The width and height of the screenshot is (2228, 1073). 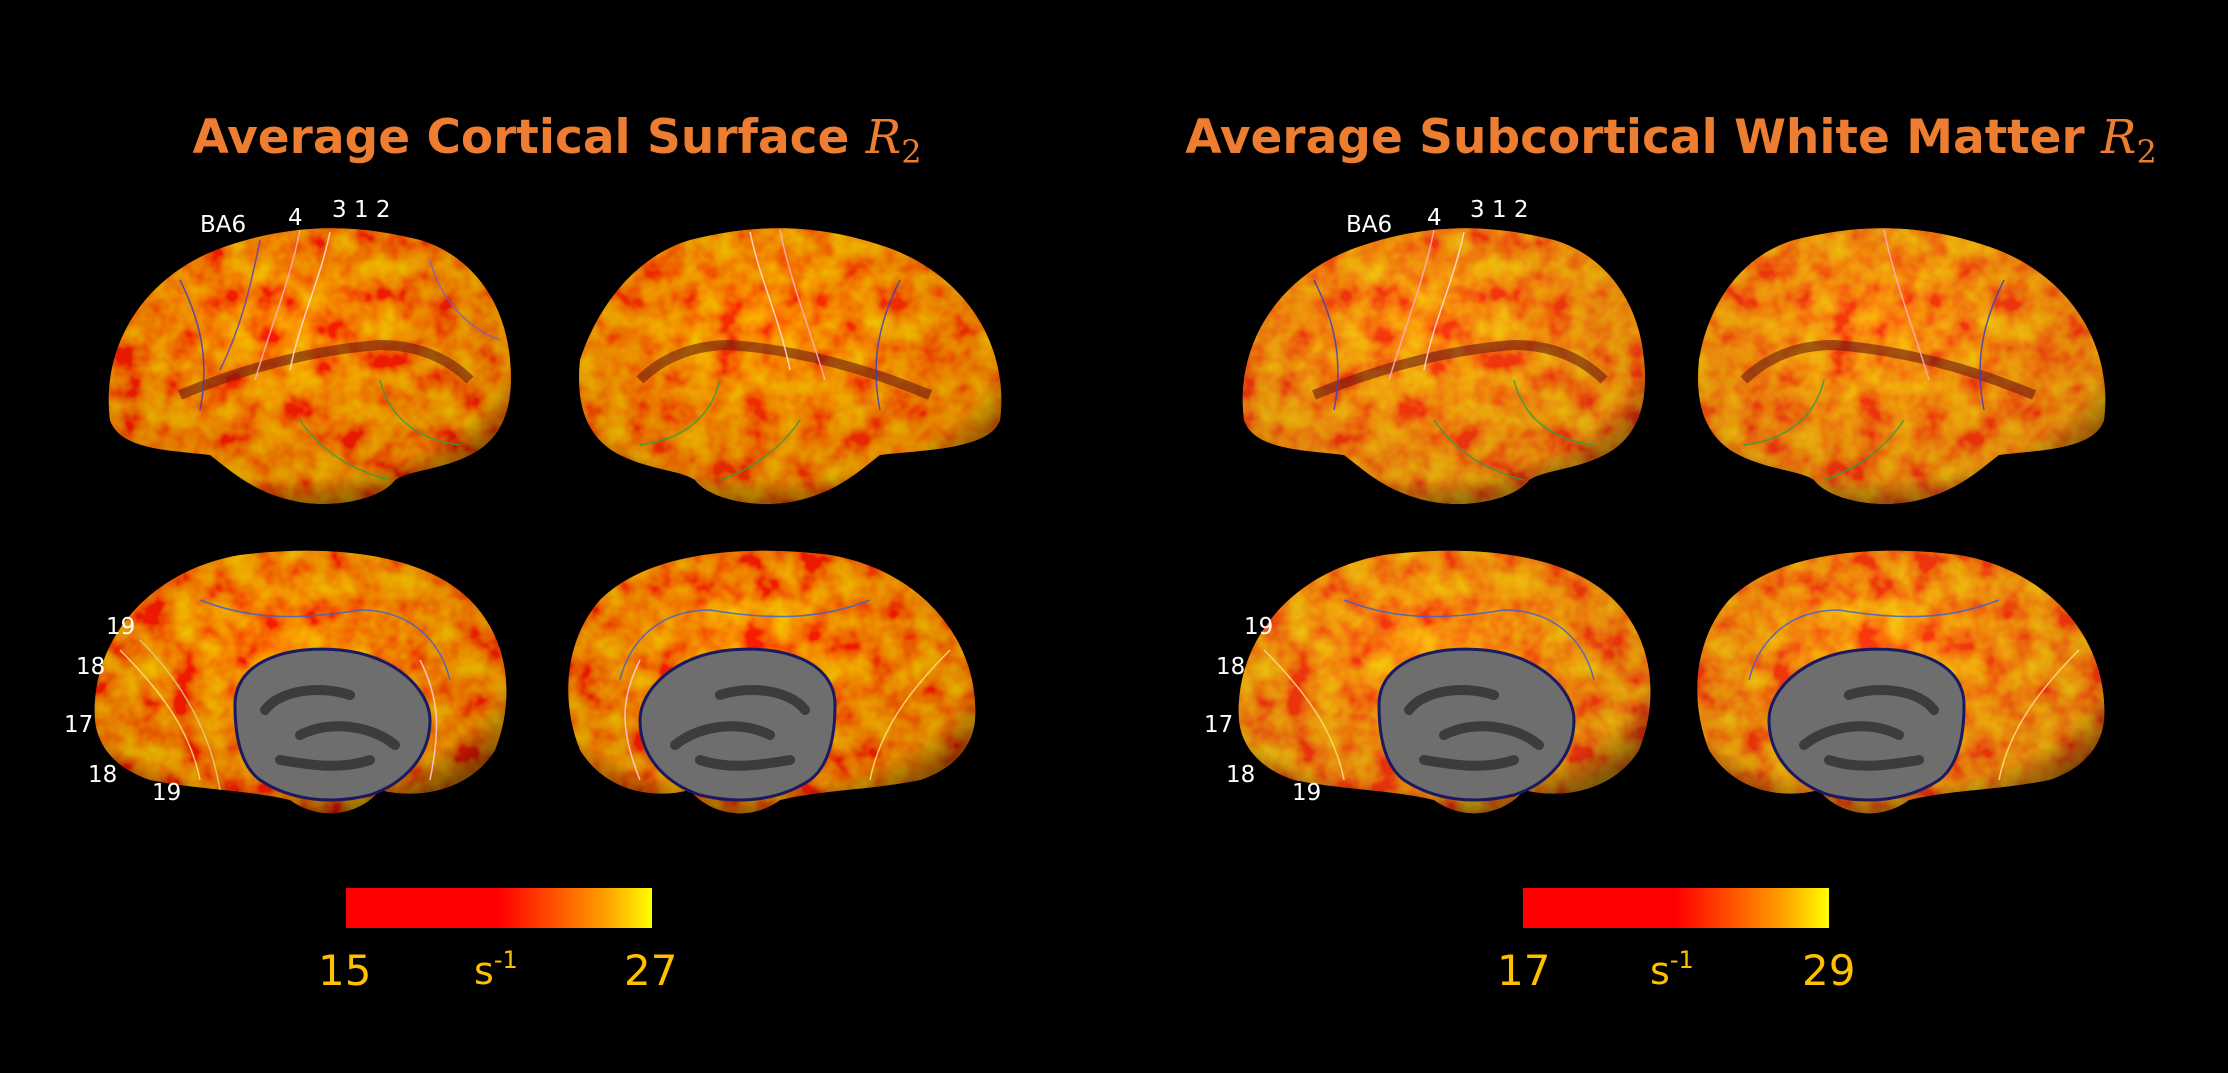 I want to click on title-text: Average Cortical Surface, so click(x=529, y=137).